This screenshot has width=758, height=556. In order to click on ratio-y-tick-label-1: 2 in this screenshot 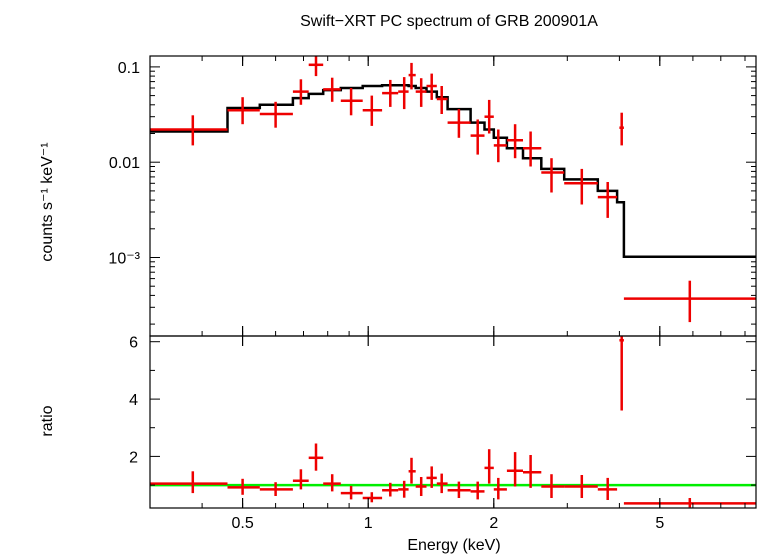, I will do `click(133, 457)`.